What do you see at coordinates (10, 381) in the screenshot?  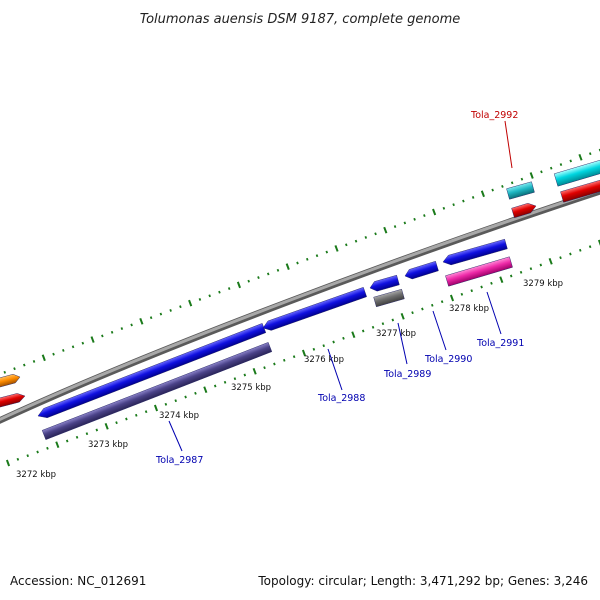 I see `orange-gene-body` at bounding box center [10, 381].